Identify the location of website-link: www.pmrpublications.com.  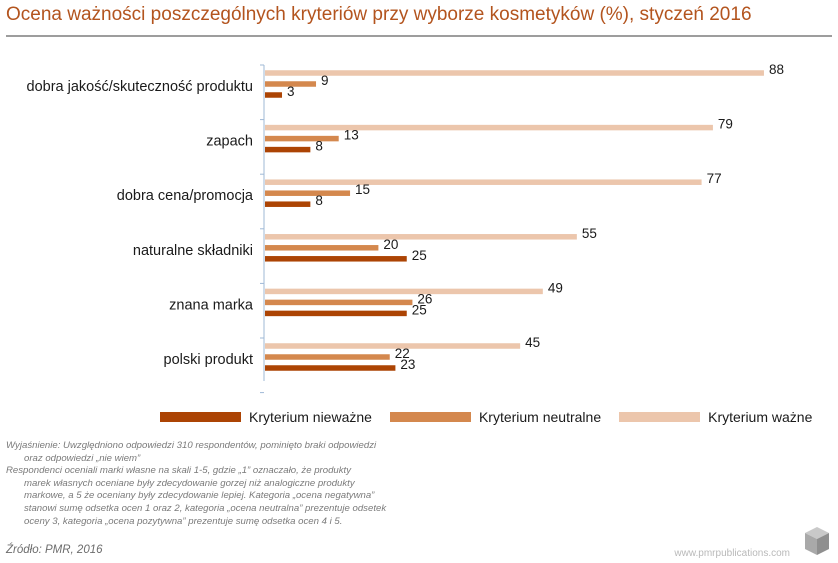
(732, 553).